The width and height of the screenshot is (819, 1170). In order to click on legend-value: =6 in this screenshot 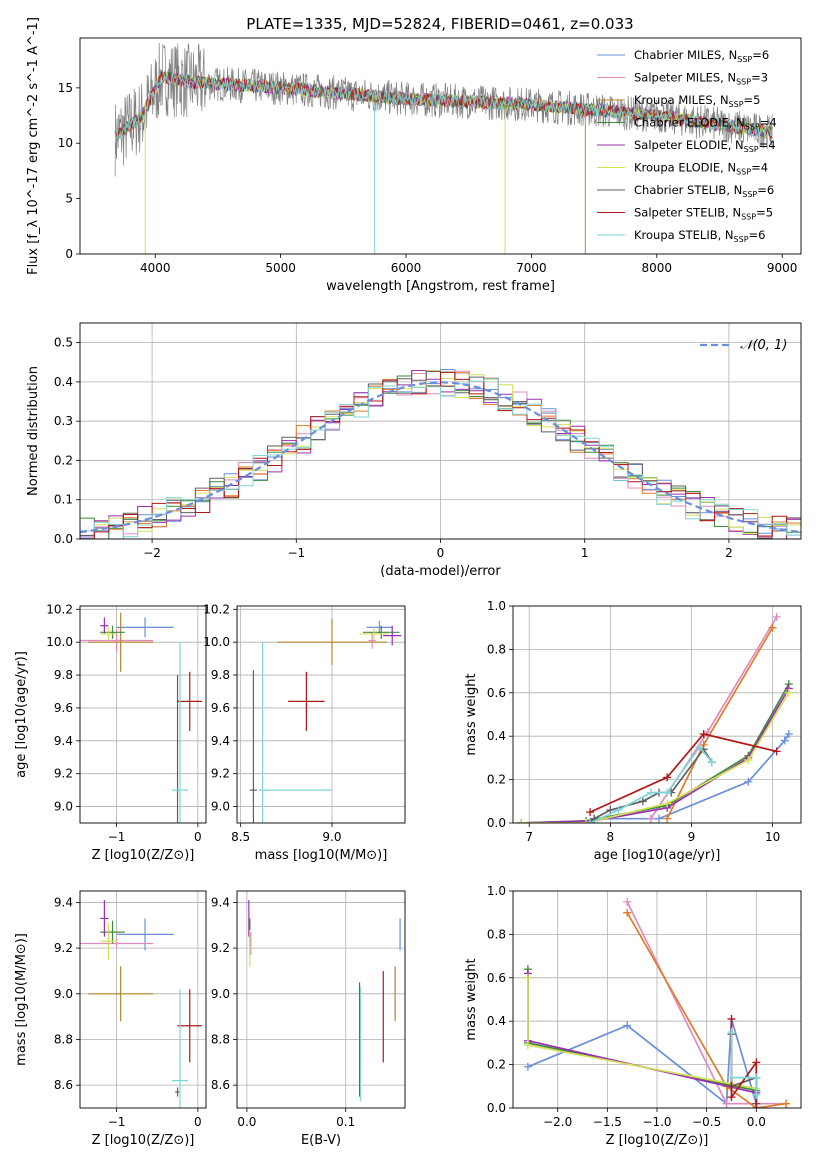, I will do `click(760, 55)`.